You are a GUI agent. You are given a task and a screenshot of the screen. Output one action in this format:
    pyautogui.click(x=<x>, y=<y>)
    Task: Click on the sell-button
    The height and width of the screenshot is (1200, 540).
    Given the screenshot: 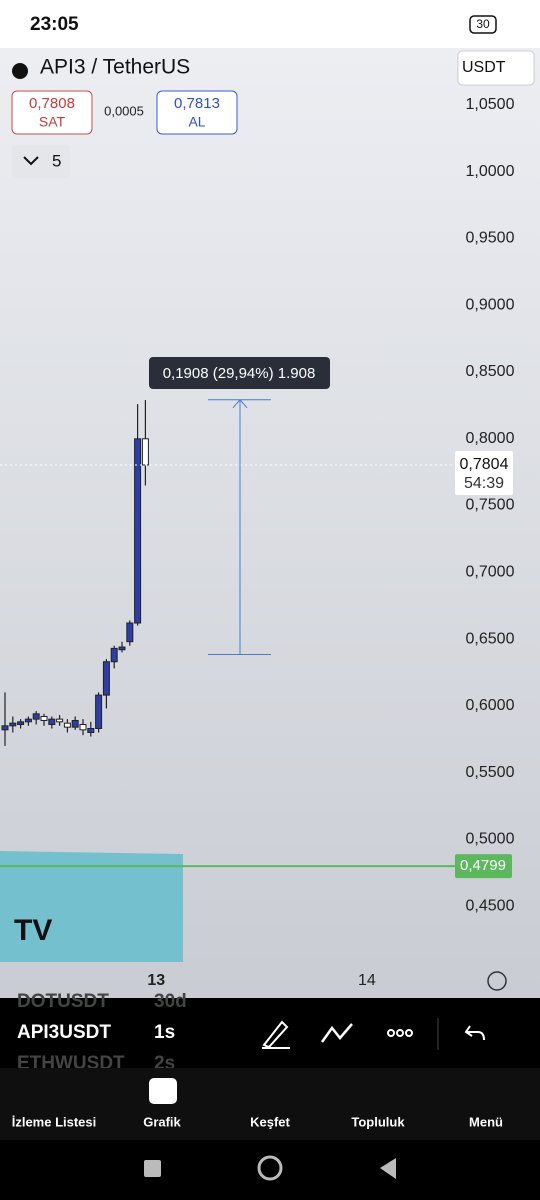 What is the action you would take?
    pyautogui.click(x=52, y=112)
    